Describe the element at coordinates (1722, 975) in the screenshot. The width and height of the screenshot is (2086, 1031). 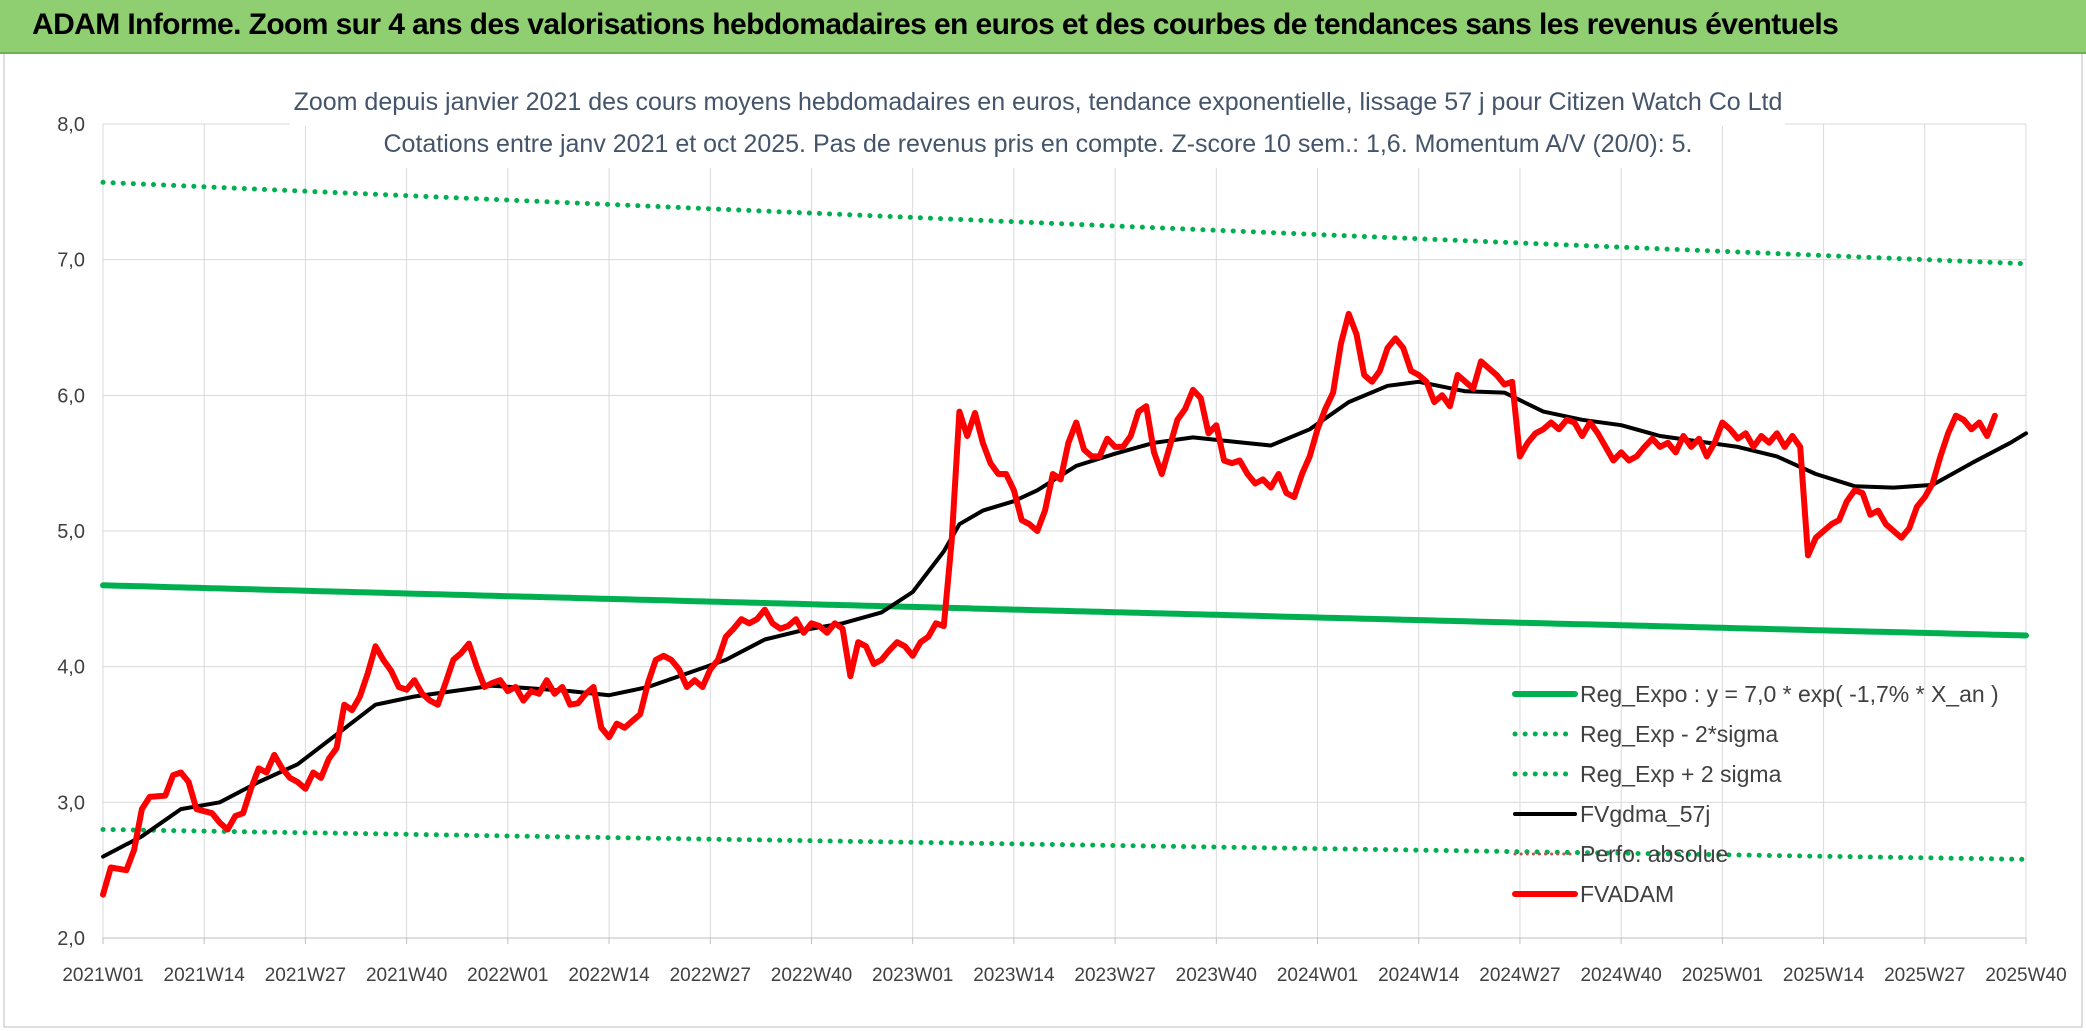
I see `x-tick-label: 2025W01` at that location.